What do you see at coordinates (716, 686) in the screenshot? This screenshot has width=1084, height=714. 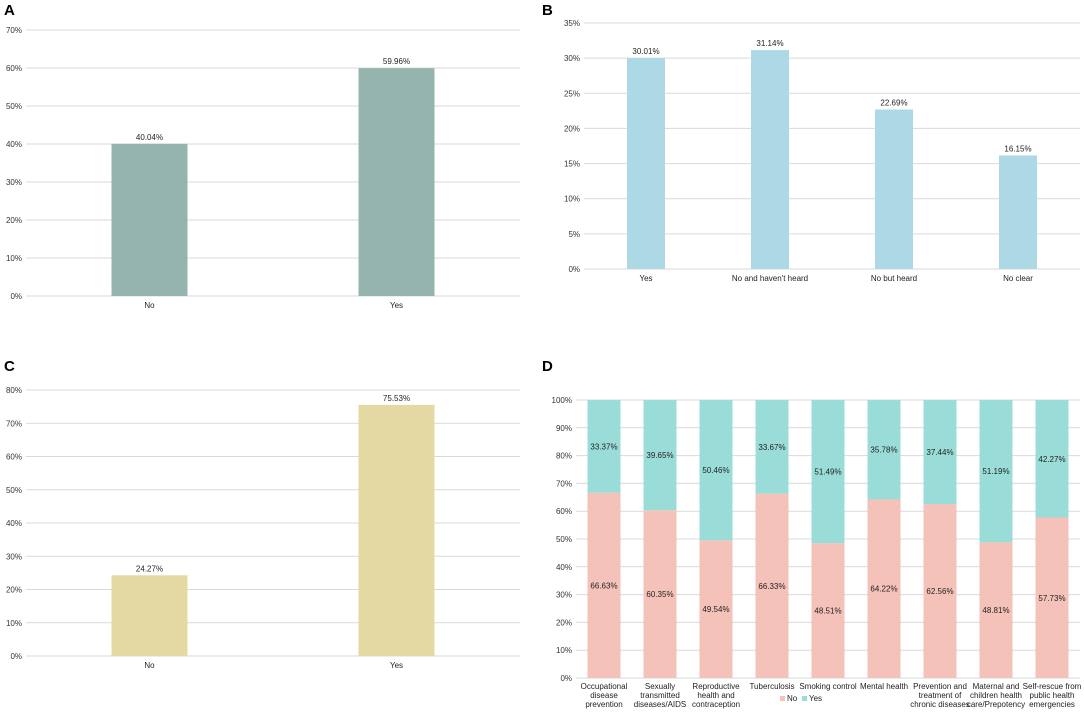 I see `chart-d-x-tick-label: Reproductive` at bounding box center [716, 686].